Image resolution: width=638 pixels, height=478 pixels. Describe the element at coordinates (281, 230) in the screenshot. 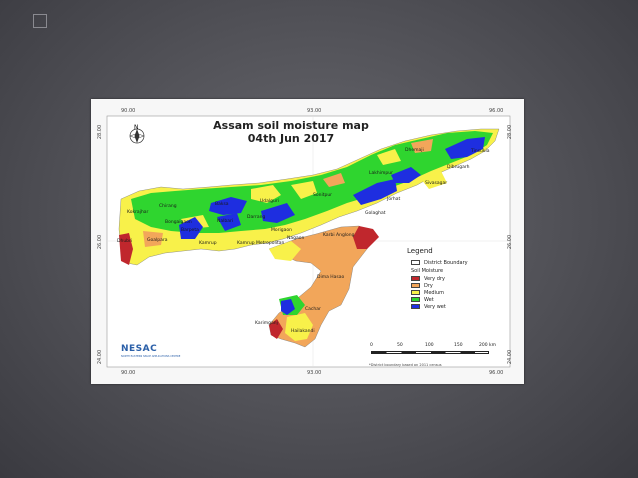

I see `district-label: Morigaon` at that location.